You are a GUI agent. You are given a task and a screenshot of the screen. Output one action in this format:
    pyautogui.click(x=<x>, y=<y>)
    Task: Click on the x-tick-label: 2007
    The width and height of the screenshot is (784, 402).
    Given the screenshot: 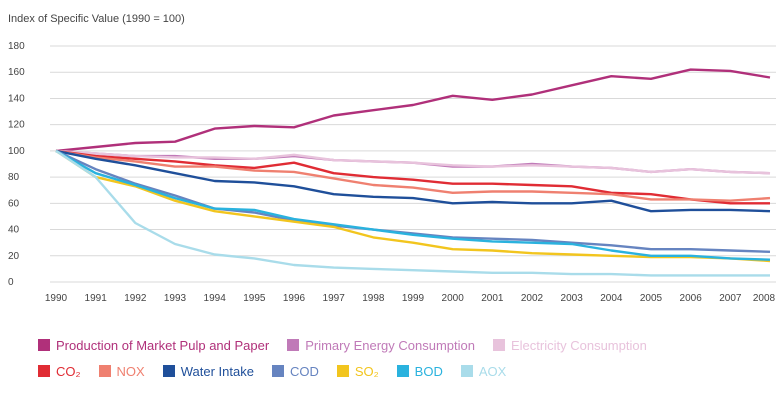 What is the action you would take?
    pyautogui.click(x=730, y=298)
    